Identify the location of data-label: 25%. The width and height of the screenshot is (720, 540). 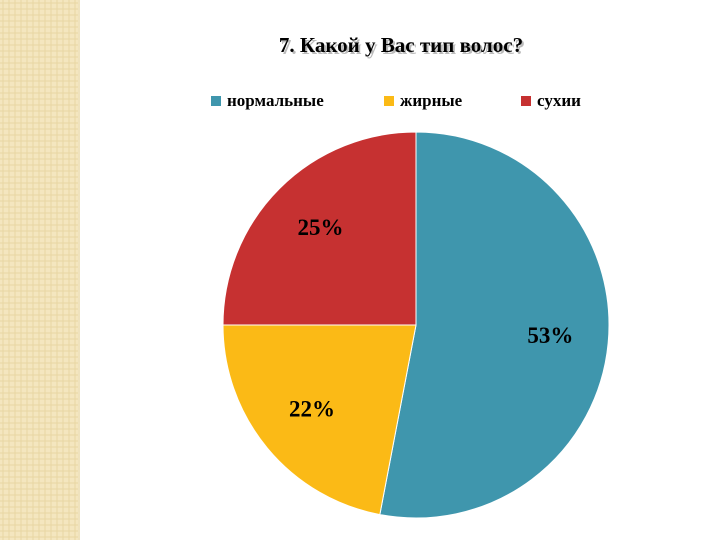
(321, 227).